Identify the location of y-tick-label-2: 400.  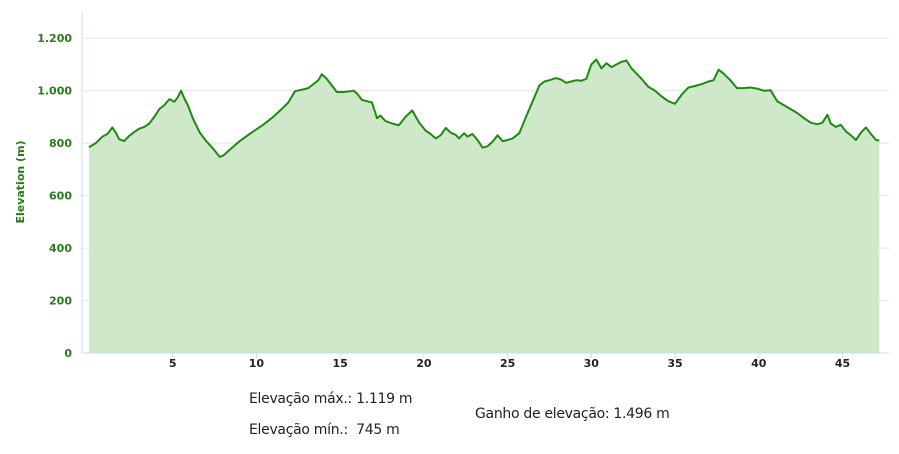
(60, 248).